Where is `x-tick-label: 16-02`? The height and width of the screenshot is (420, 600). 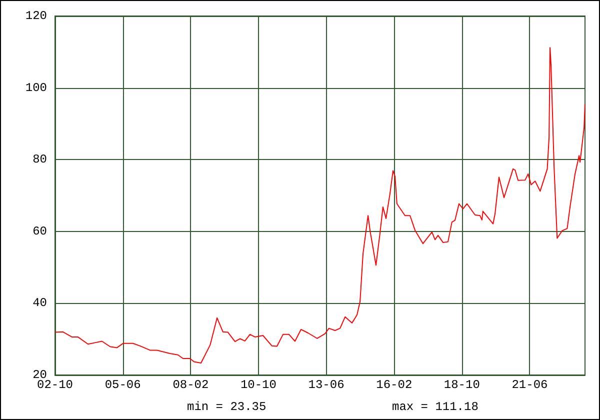
x-tick-label: 16-02 is located at coordinates (394, 385).